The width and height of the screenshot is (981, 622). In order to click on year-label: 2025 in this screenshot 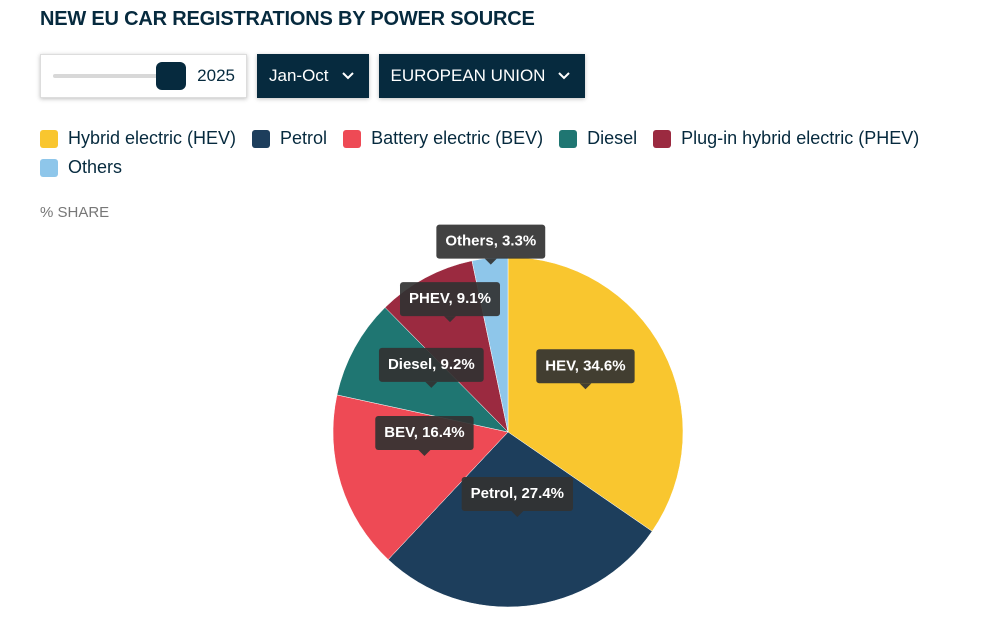, I will do `click(216, 75)`.